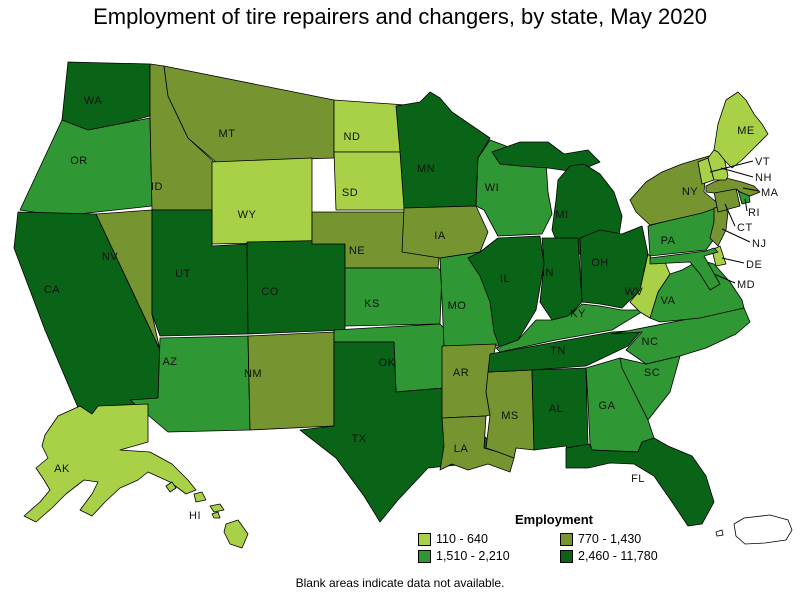 Image resolution: width=800 pixels, height=600 pixels. What do you see at coordinates (477, 444) in the screenshot?
I see `state-la` at bounding box center [477, 444].